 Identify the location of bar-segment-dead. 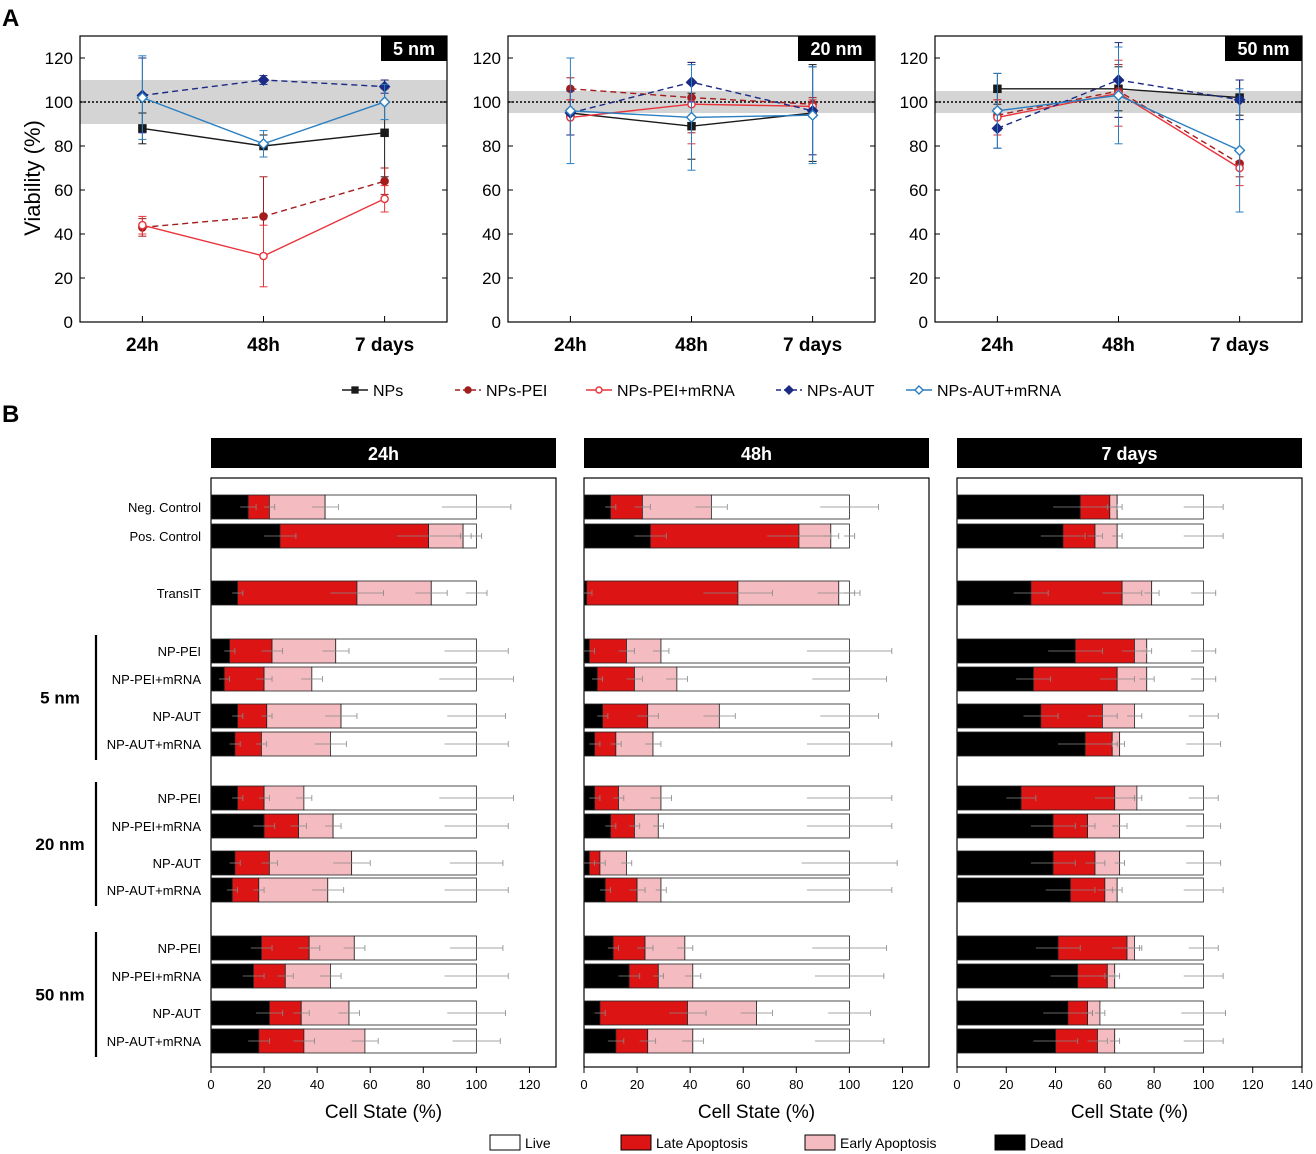
(245, 536).